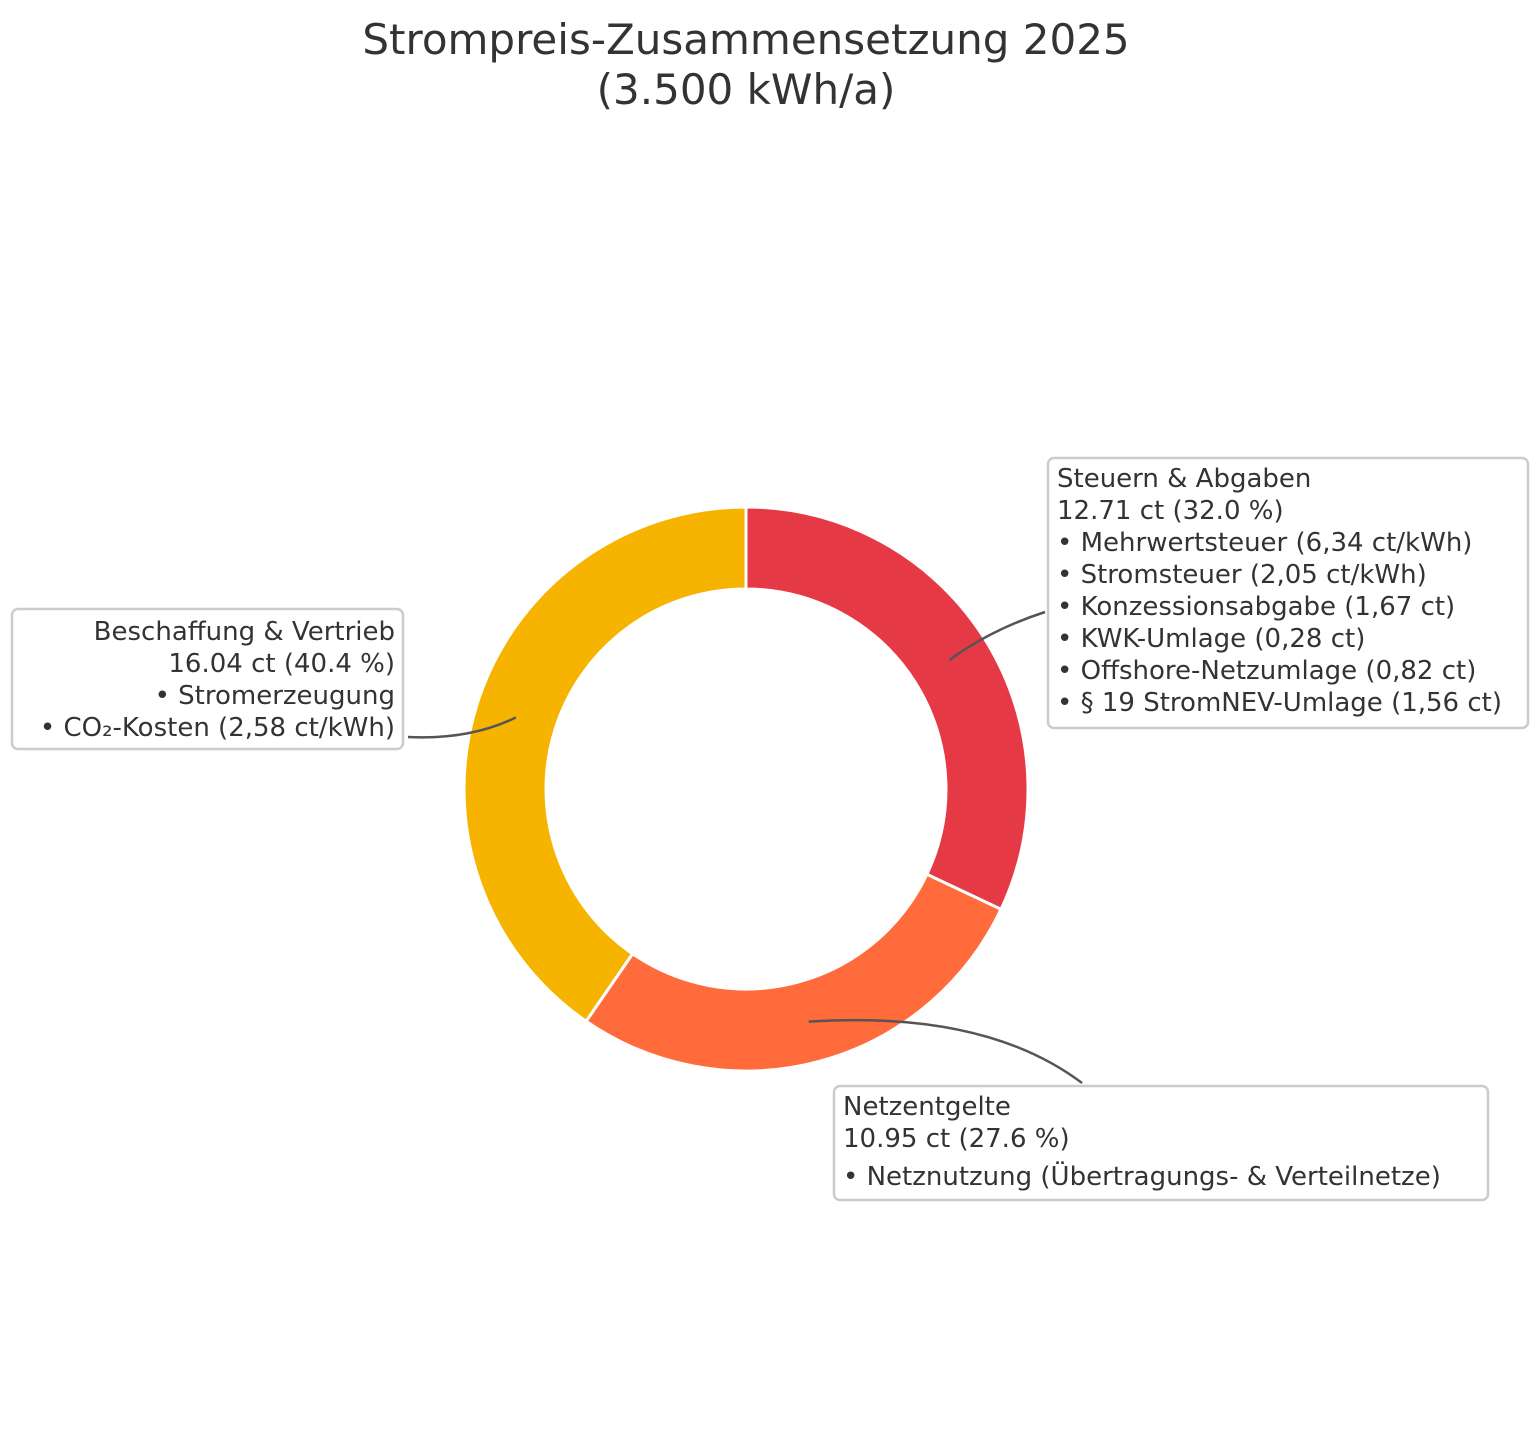  I want to click on annotation-value: 16.04 ct (40.4 %), so click(281, 664).